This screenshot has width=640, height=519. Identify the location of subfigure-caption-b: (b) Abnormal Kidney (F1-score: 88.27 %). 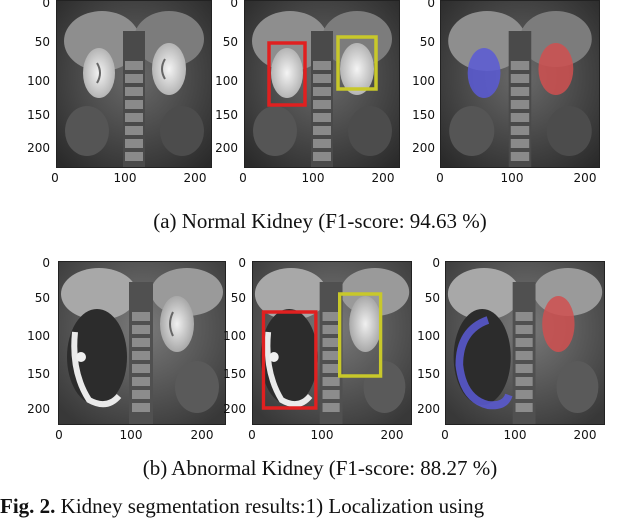
(320, 468).